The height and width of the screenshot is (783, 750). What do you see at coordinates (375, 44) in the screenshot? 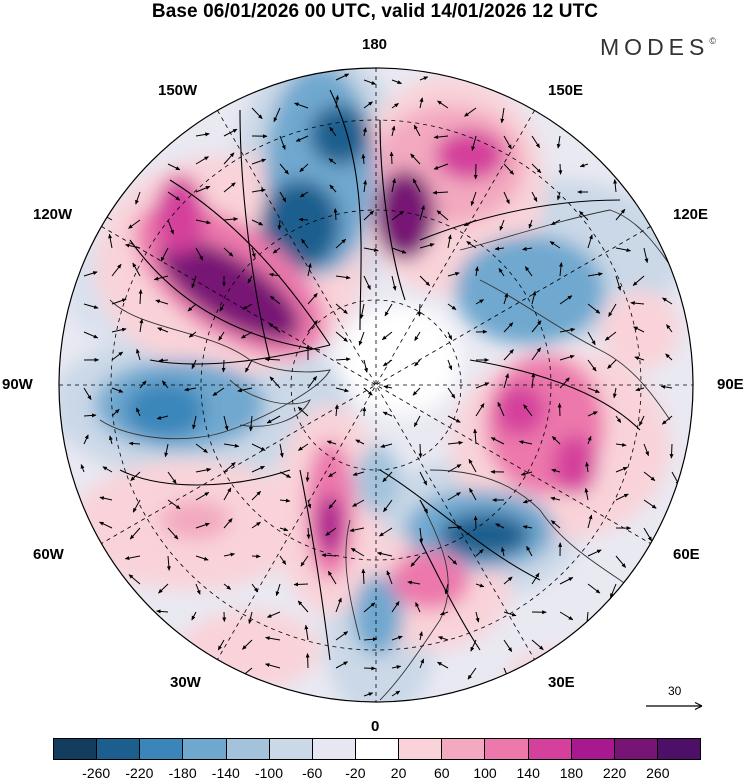
I see `lon-label-180: 180` at bounding box center [375, 44].